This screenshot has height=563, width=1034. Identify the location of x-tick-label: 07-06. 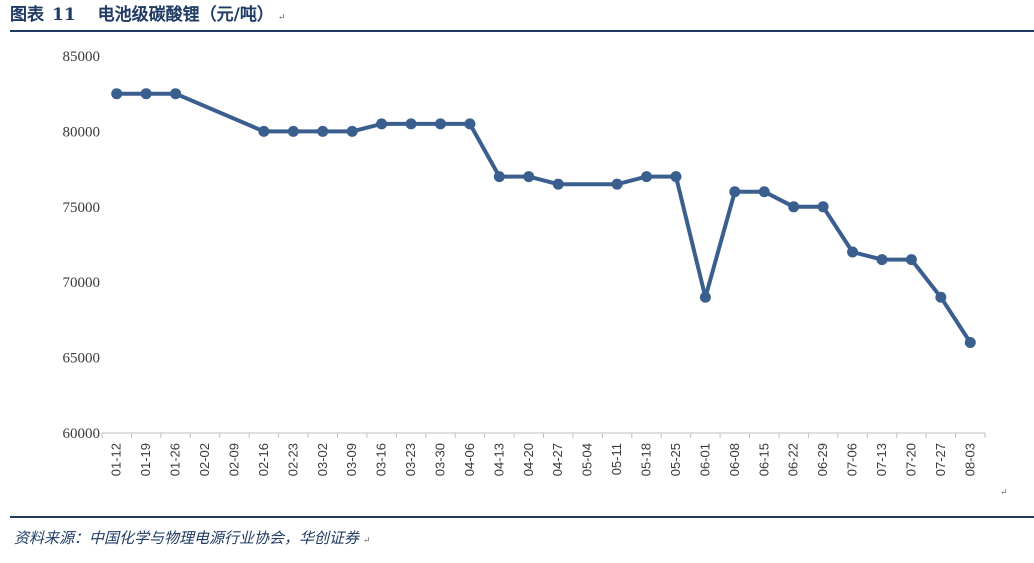
(852, 459).